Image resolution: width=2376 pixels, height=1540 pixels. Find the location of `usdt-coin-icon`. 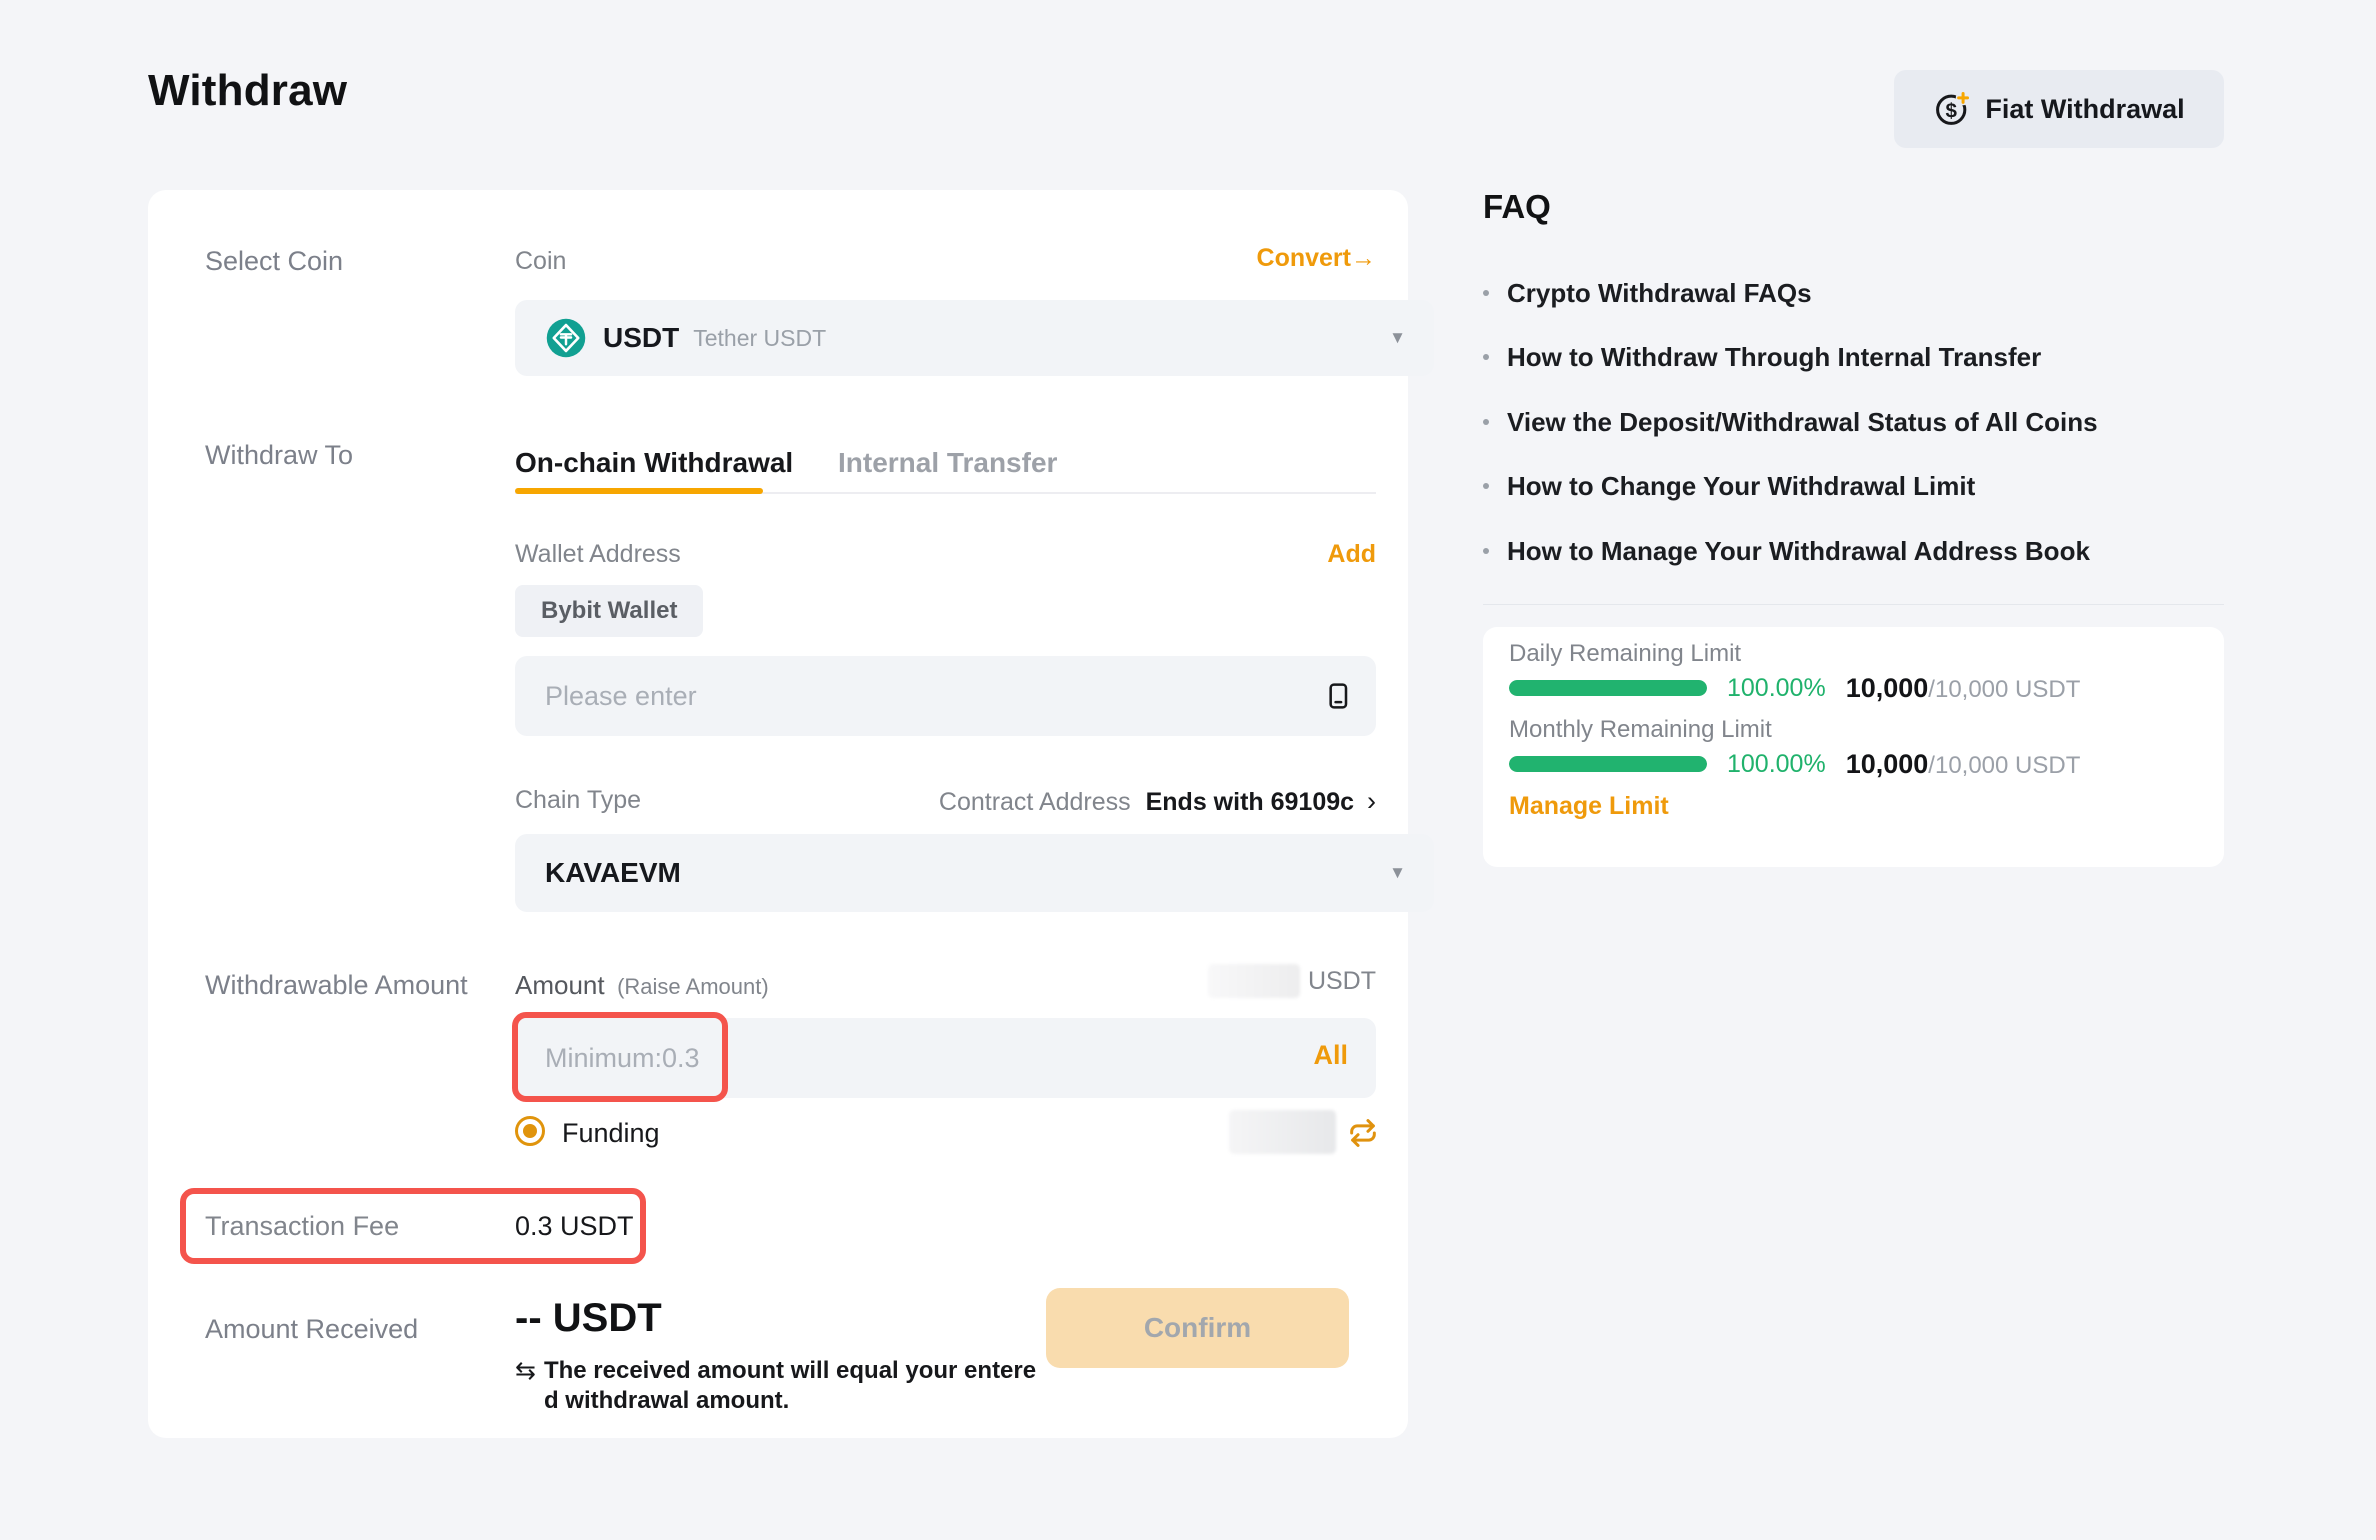

usdt-coin-icon is located at coordinates (566, 338).